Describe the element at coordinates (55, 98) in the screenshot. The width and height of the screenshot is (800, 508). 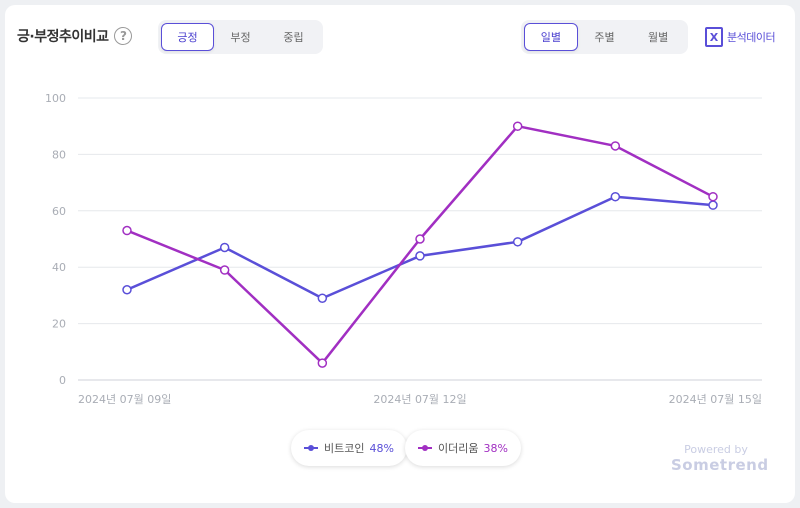
I see `y-tick-label: 100` at that location.